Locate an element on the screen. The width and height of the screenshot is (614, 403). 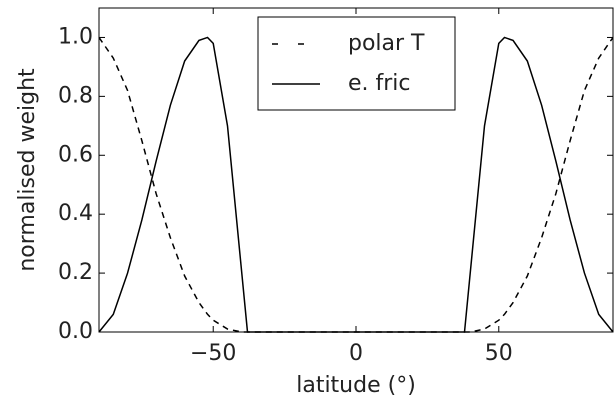
y-tick-label: 0.4 is located at coordinates (75, 213).